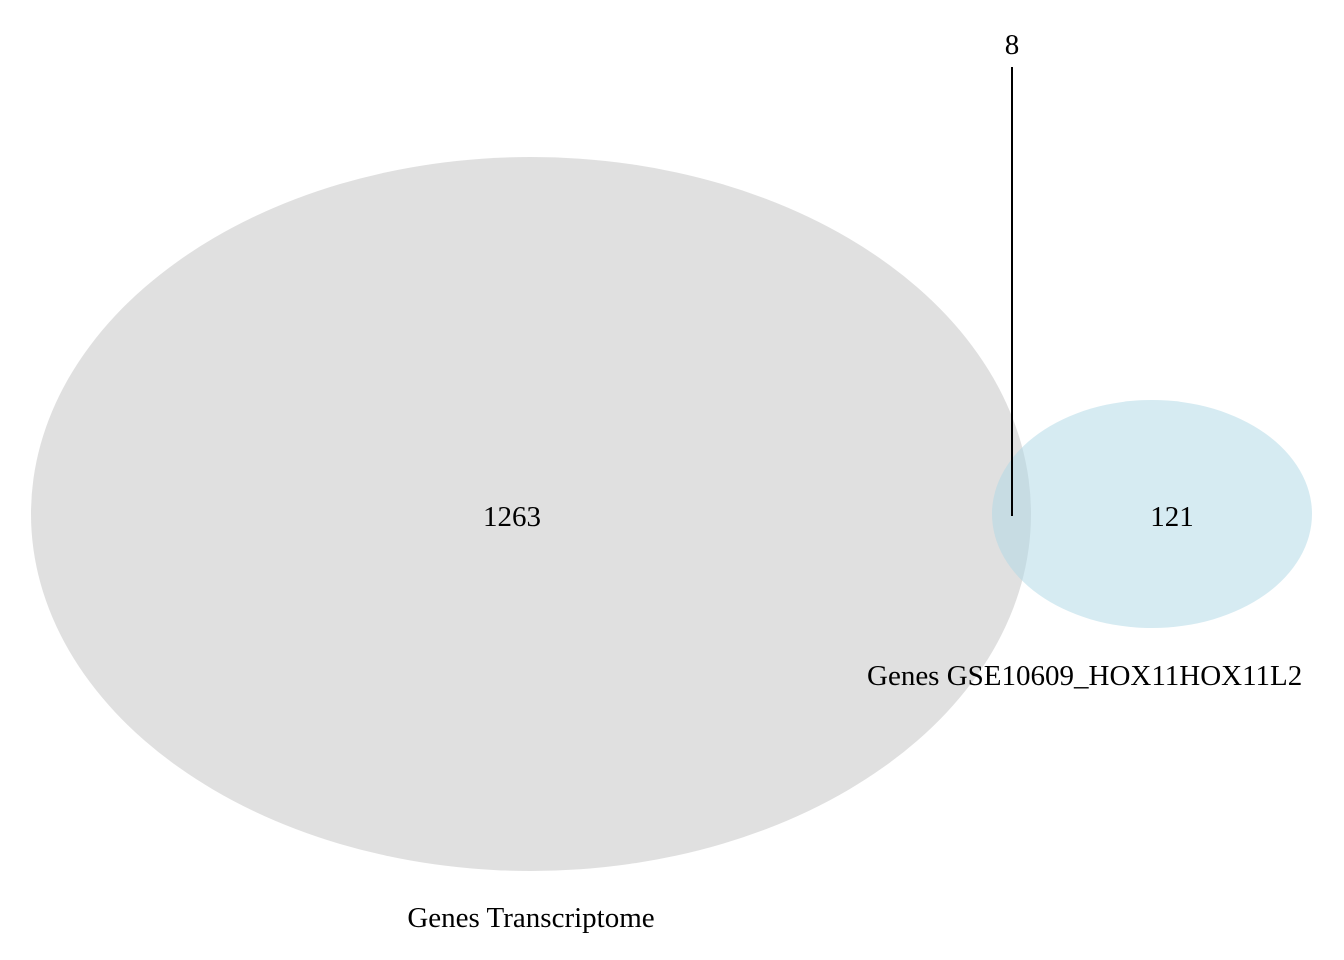 Image resolution: width=1344 pixels, height=960 pixels. What do you see at coordinates (530, 918) in the screenshot?
I see `set-a-label: Genes Transcriptome` at bounding box center [530, 918].